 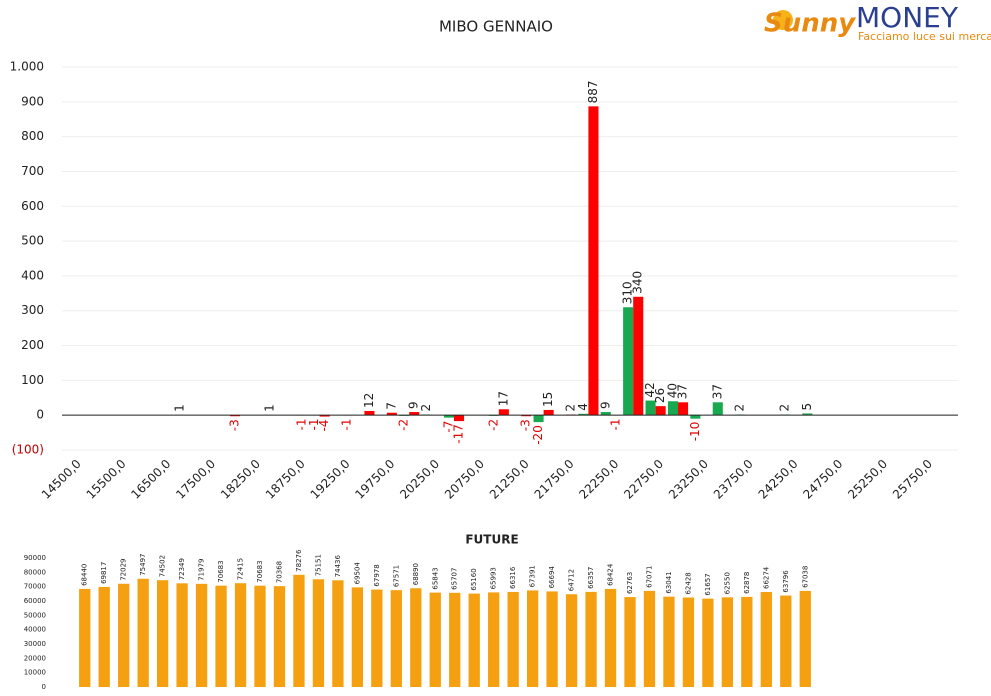 What do you see at coordinates (630, 583) in the screenshot?
I see `value-label: 62763` at bounding box center [630, 583].